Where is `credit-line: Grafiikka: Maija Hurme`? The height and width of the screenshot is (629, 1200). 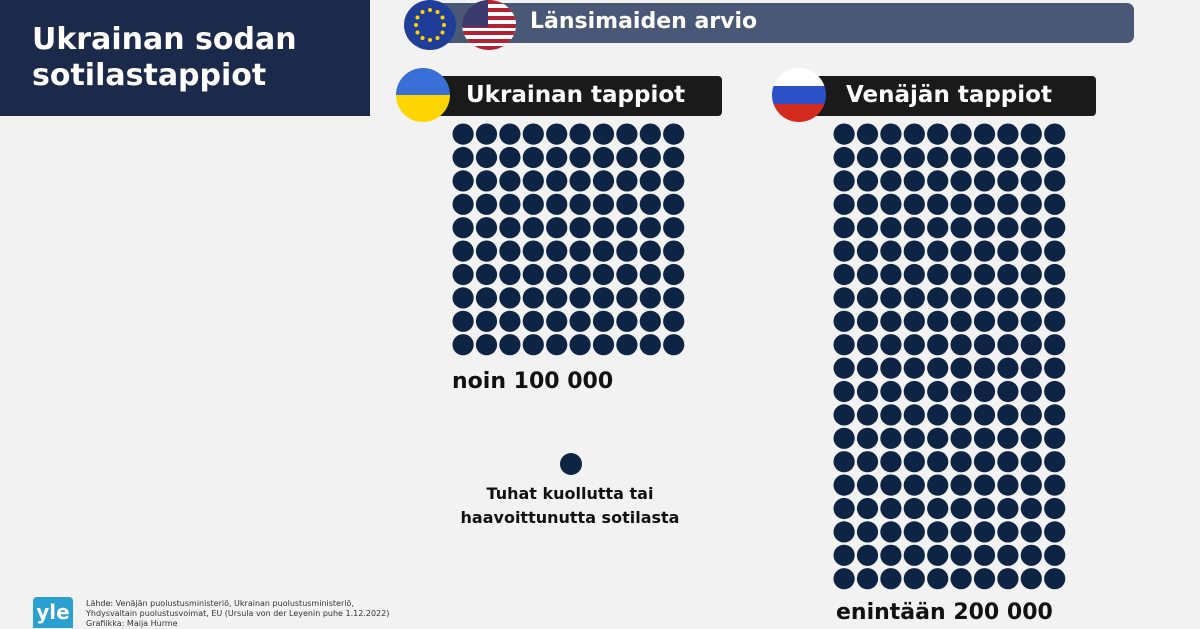 credit-line: Grafiikka: Maija Hurme is located at coordinates (132, 623).